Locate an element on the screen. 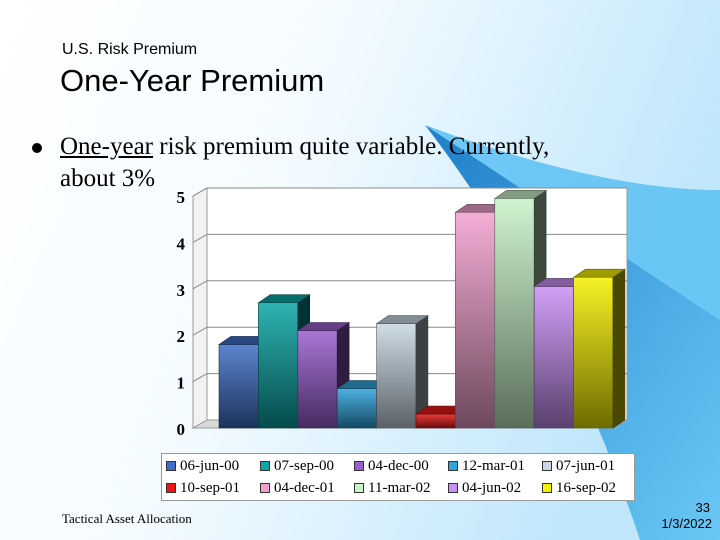  bullet-text-line-1: risk premium quite variable. Currently, is located at coordinates (351, 146).